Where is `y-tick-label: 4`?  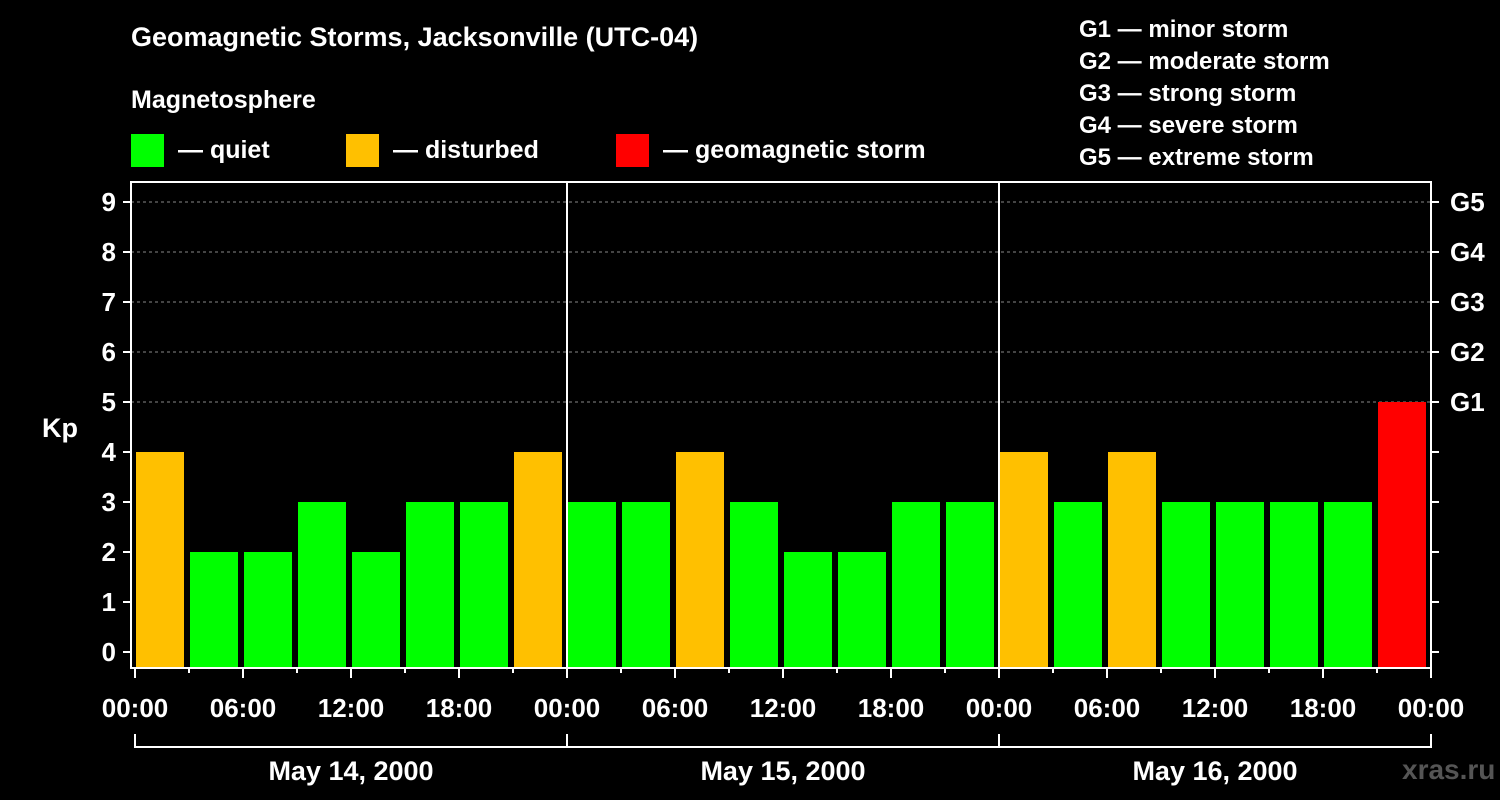
y-tick-label: 4 is located at coordinates (109, 452).